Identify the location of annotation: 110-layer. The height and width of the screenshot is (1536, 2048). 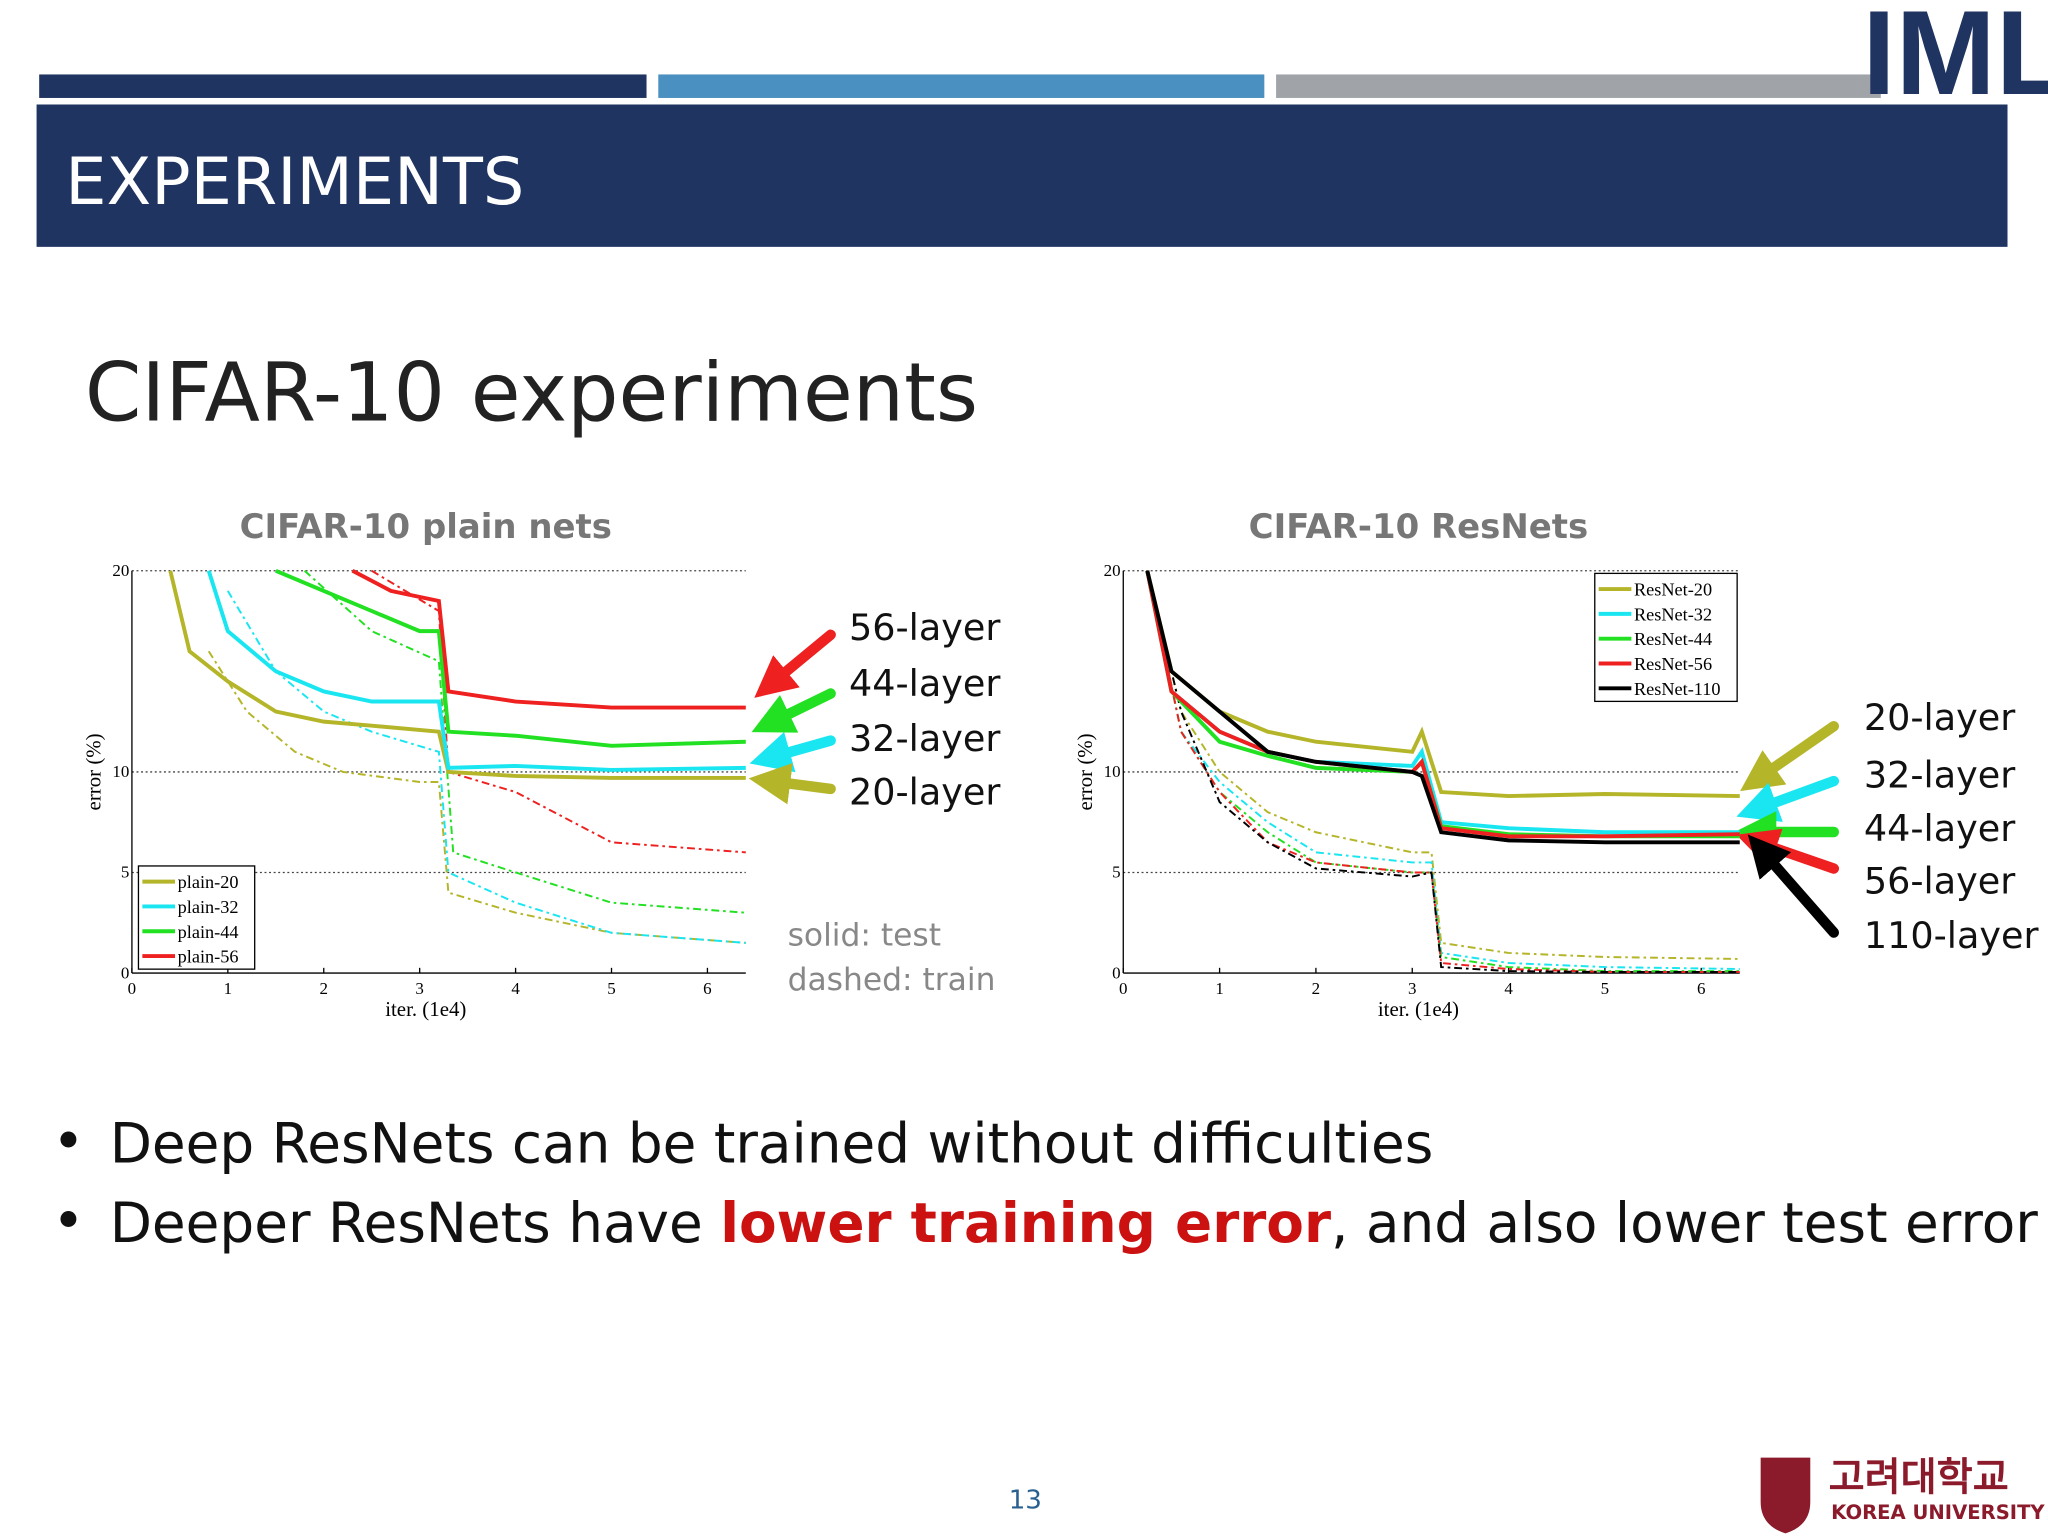
(1952, 935).